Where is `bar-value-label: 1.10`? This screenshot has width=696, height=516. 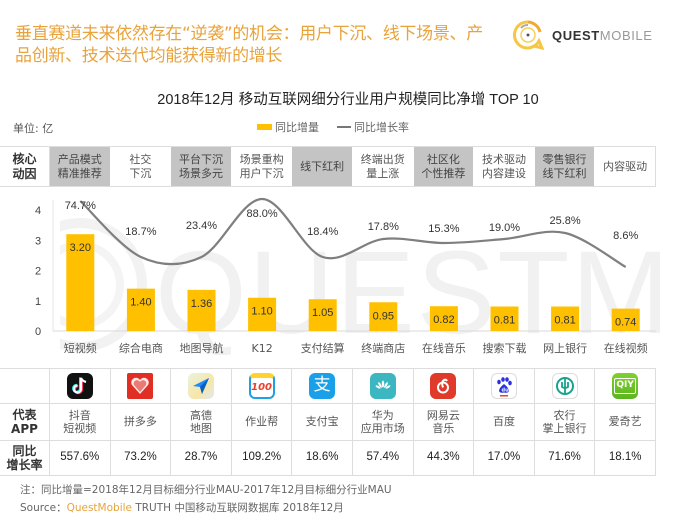 bar-value-label: 1.10 is located at coordinates (261, 312).